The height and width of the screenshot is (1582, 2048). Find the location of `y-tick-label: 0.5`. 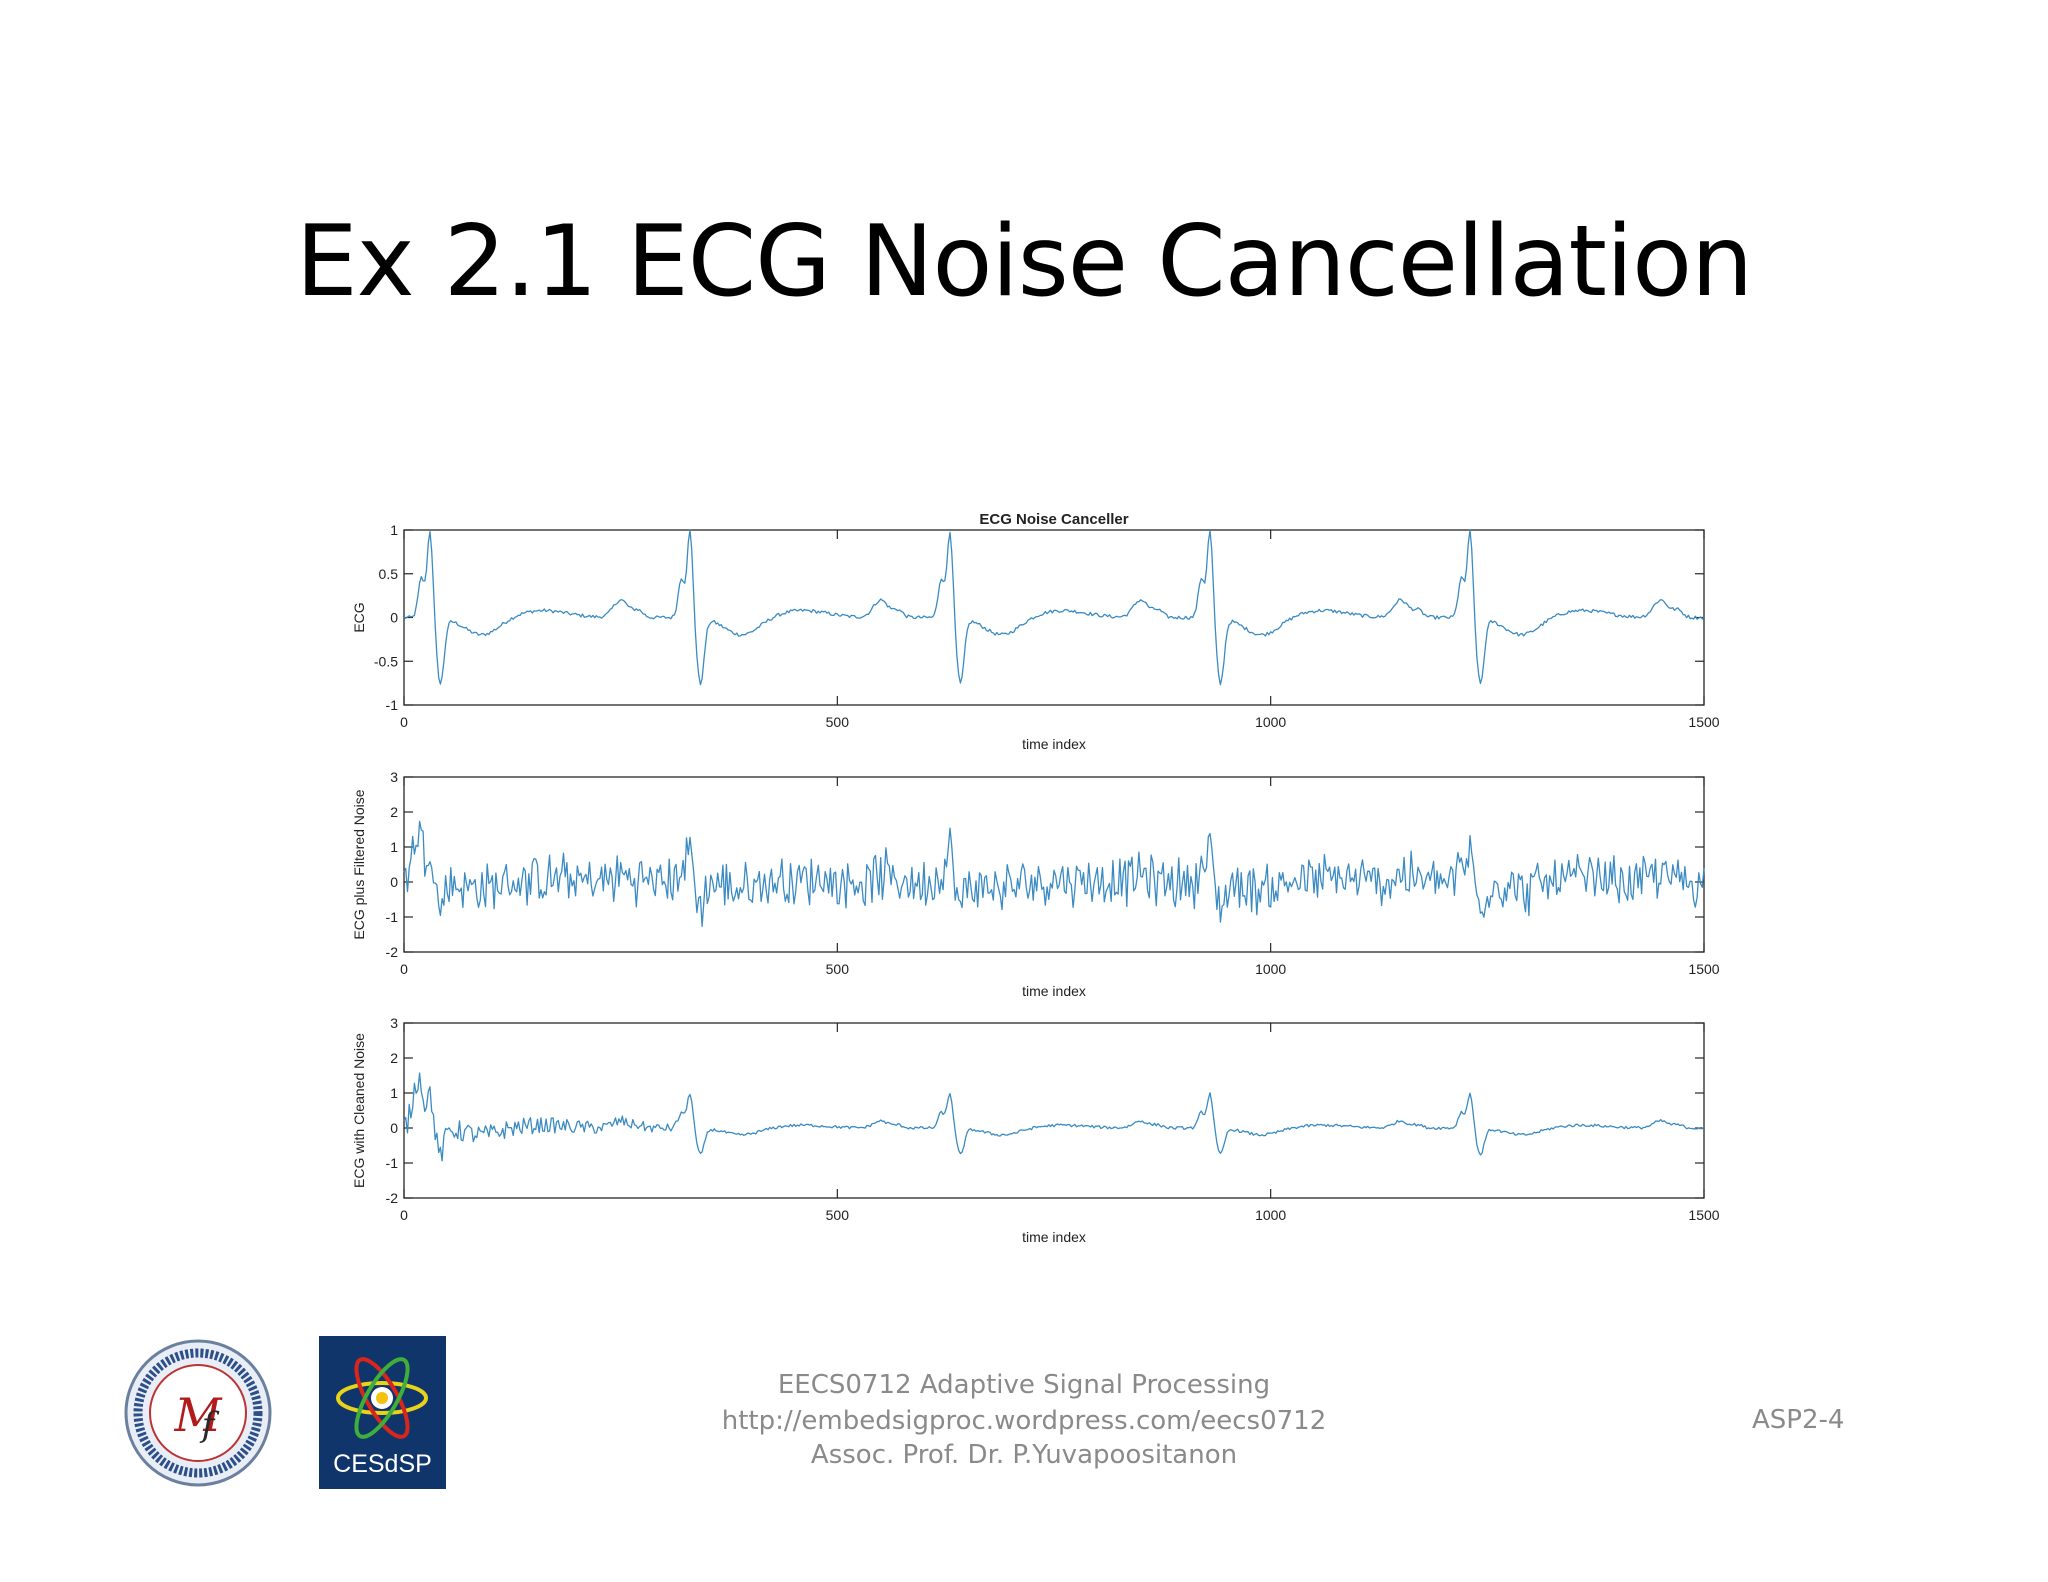

y-tick-label: 0.5 is located at coordinates (389, 574).